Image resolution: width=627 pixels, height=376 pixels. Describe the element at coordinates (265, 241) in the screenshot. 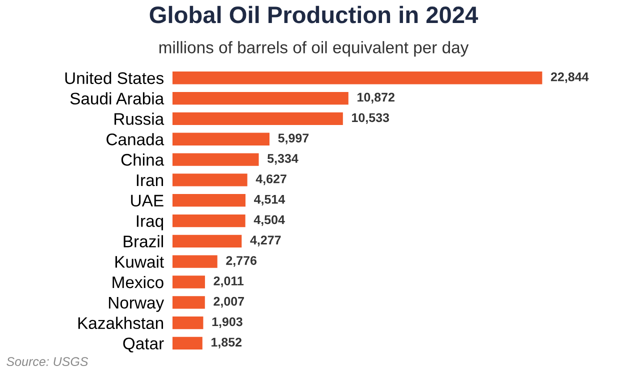

I see `data-label: 4,277` at that location.